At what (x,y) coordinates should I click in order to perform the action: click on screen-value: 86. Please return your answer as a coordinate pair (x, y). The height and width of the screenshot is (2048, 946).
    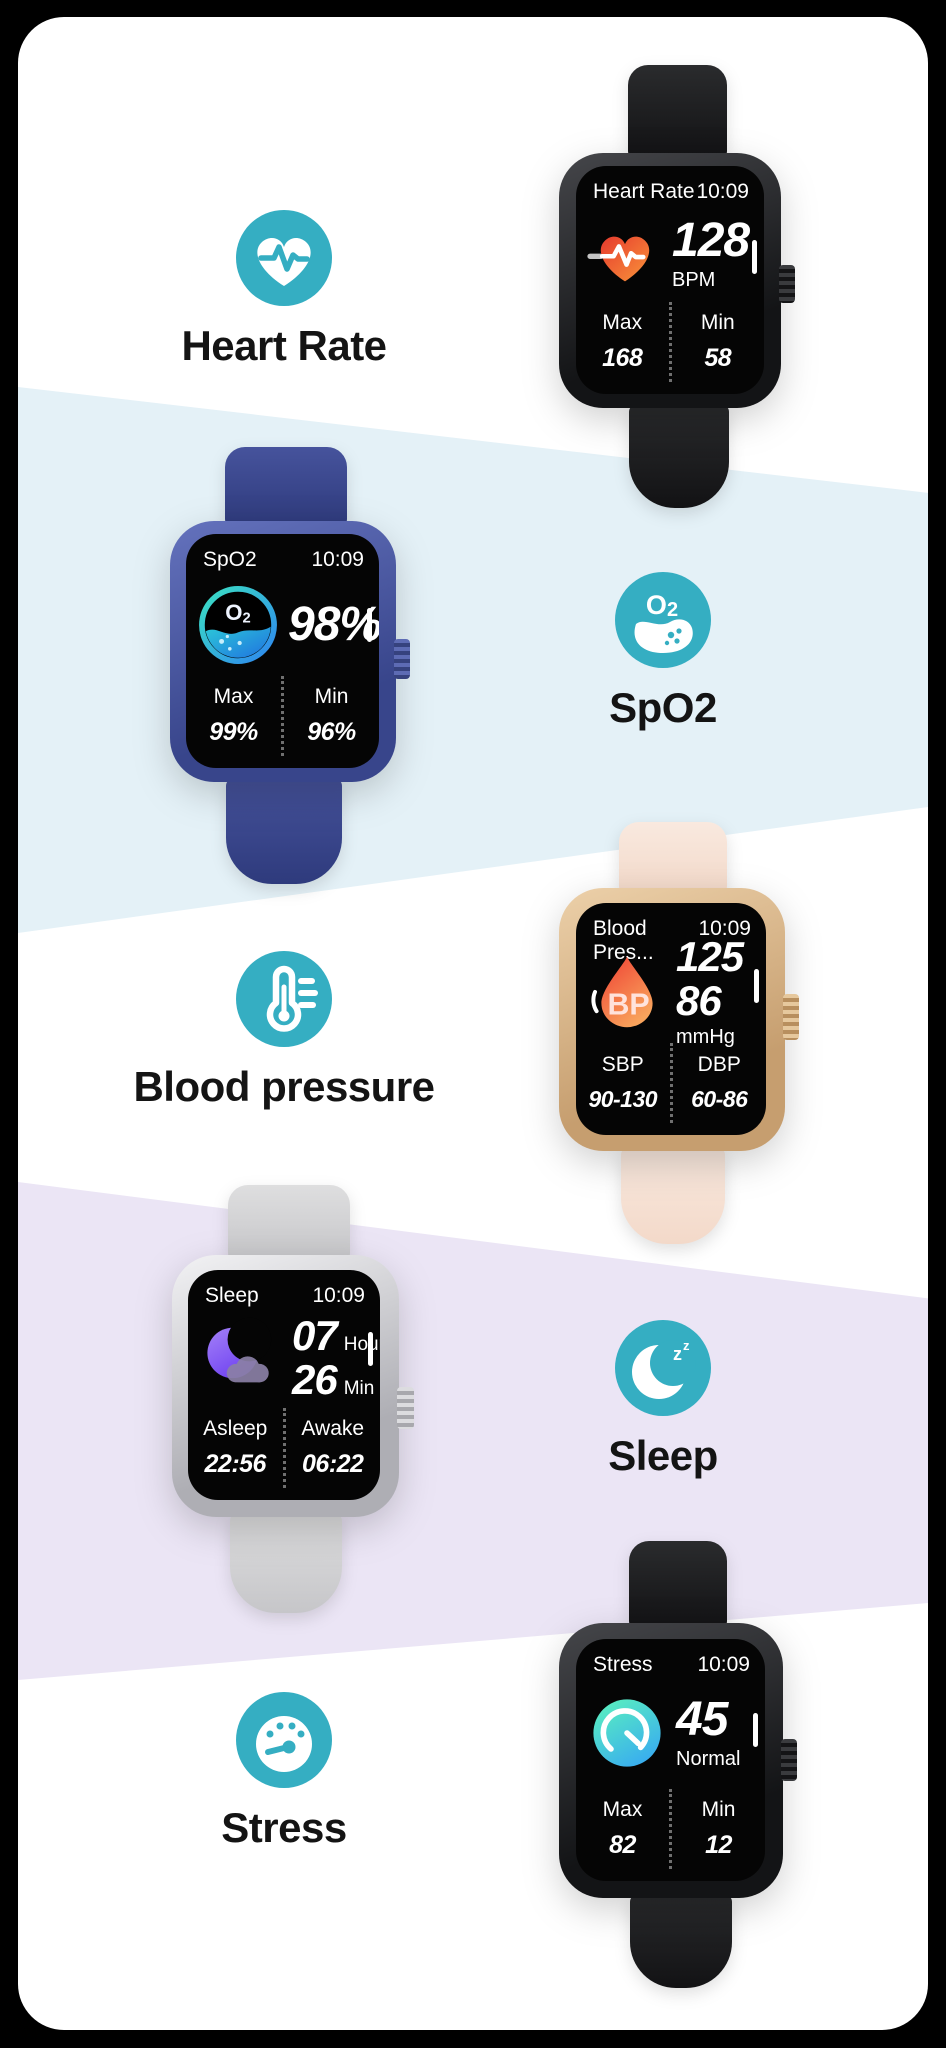
    Looking at the image, I should click on (699, 1000).